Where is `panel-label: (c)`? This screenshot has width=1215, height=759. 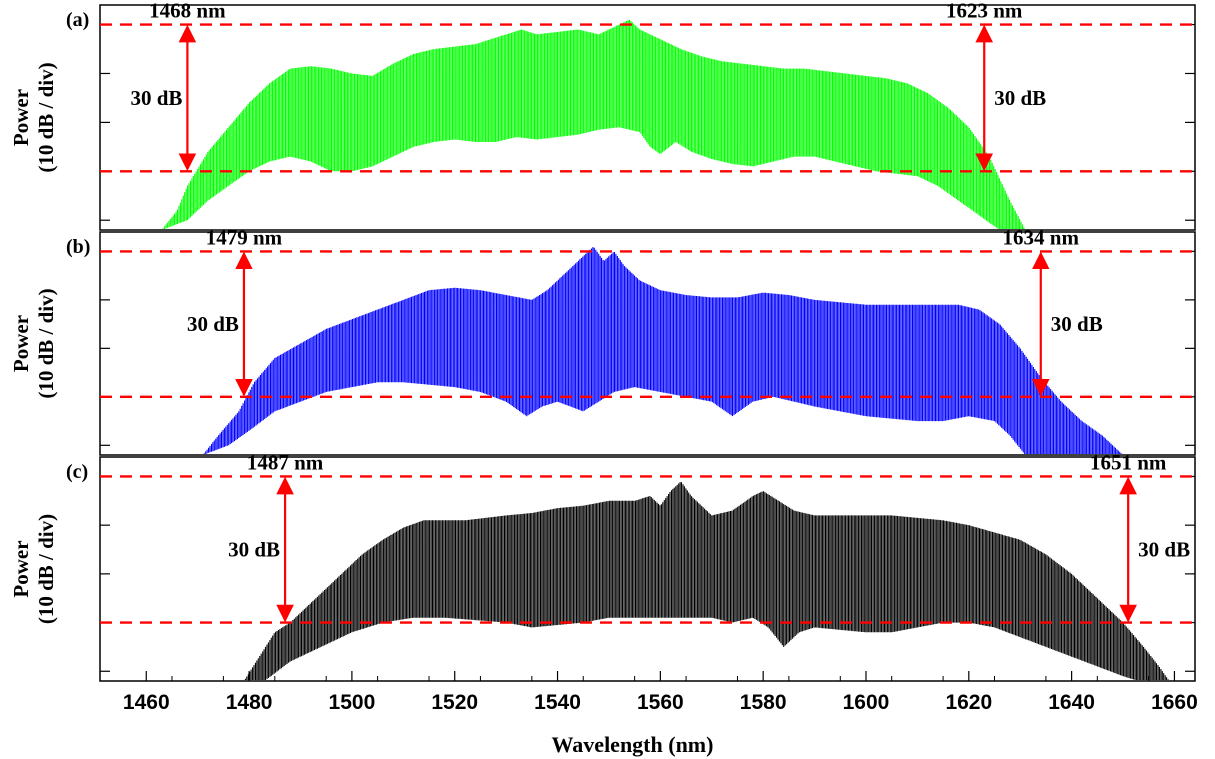 panel-label: (c) is located at coordinates (77, 472).